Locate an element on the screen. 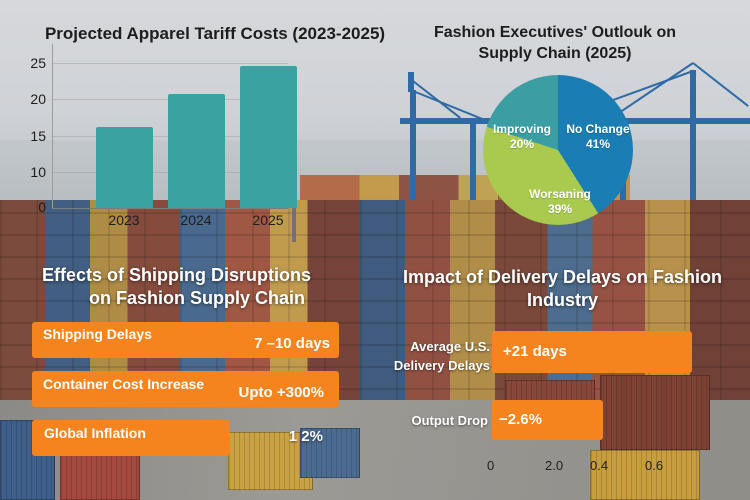  y-tick-label: 10 is located at coordinates (38, 172).